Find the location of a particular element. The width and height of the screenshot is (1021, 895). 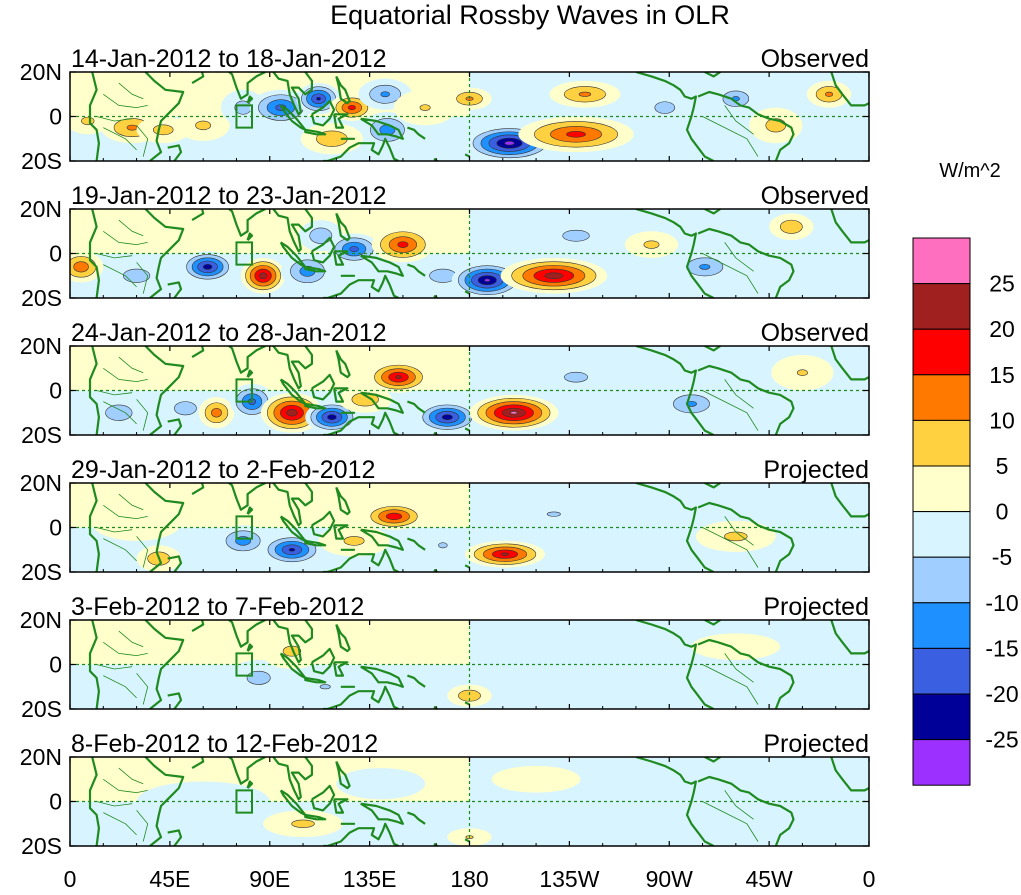

y-tick-label: 20N is located at coordinates (41, 72).